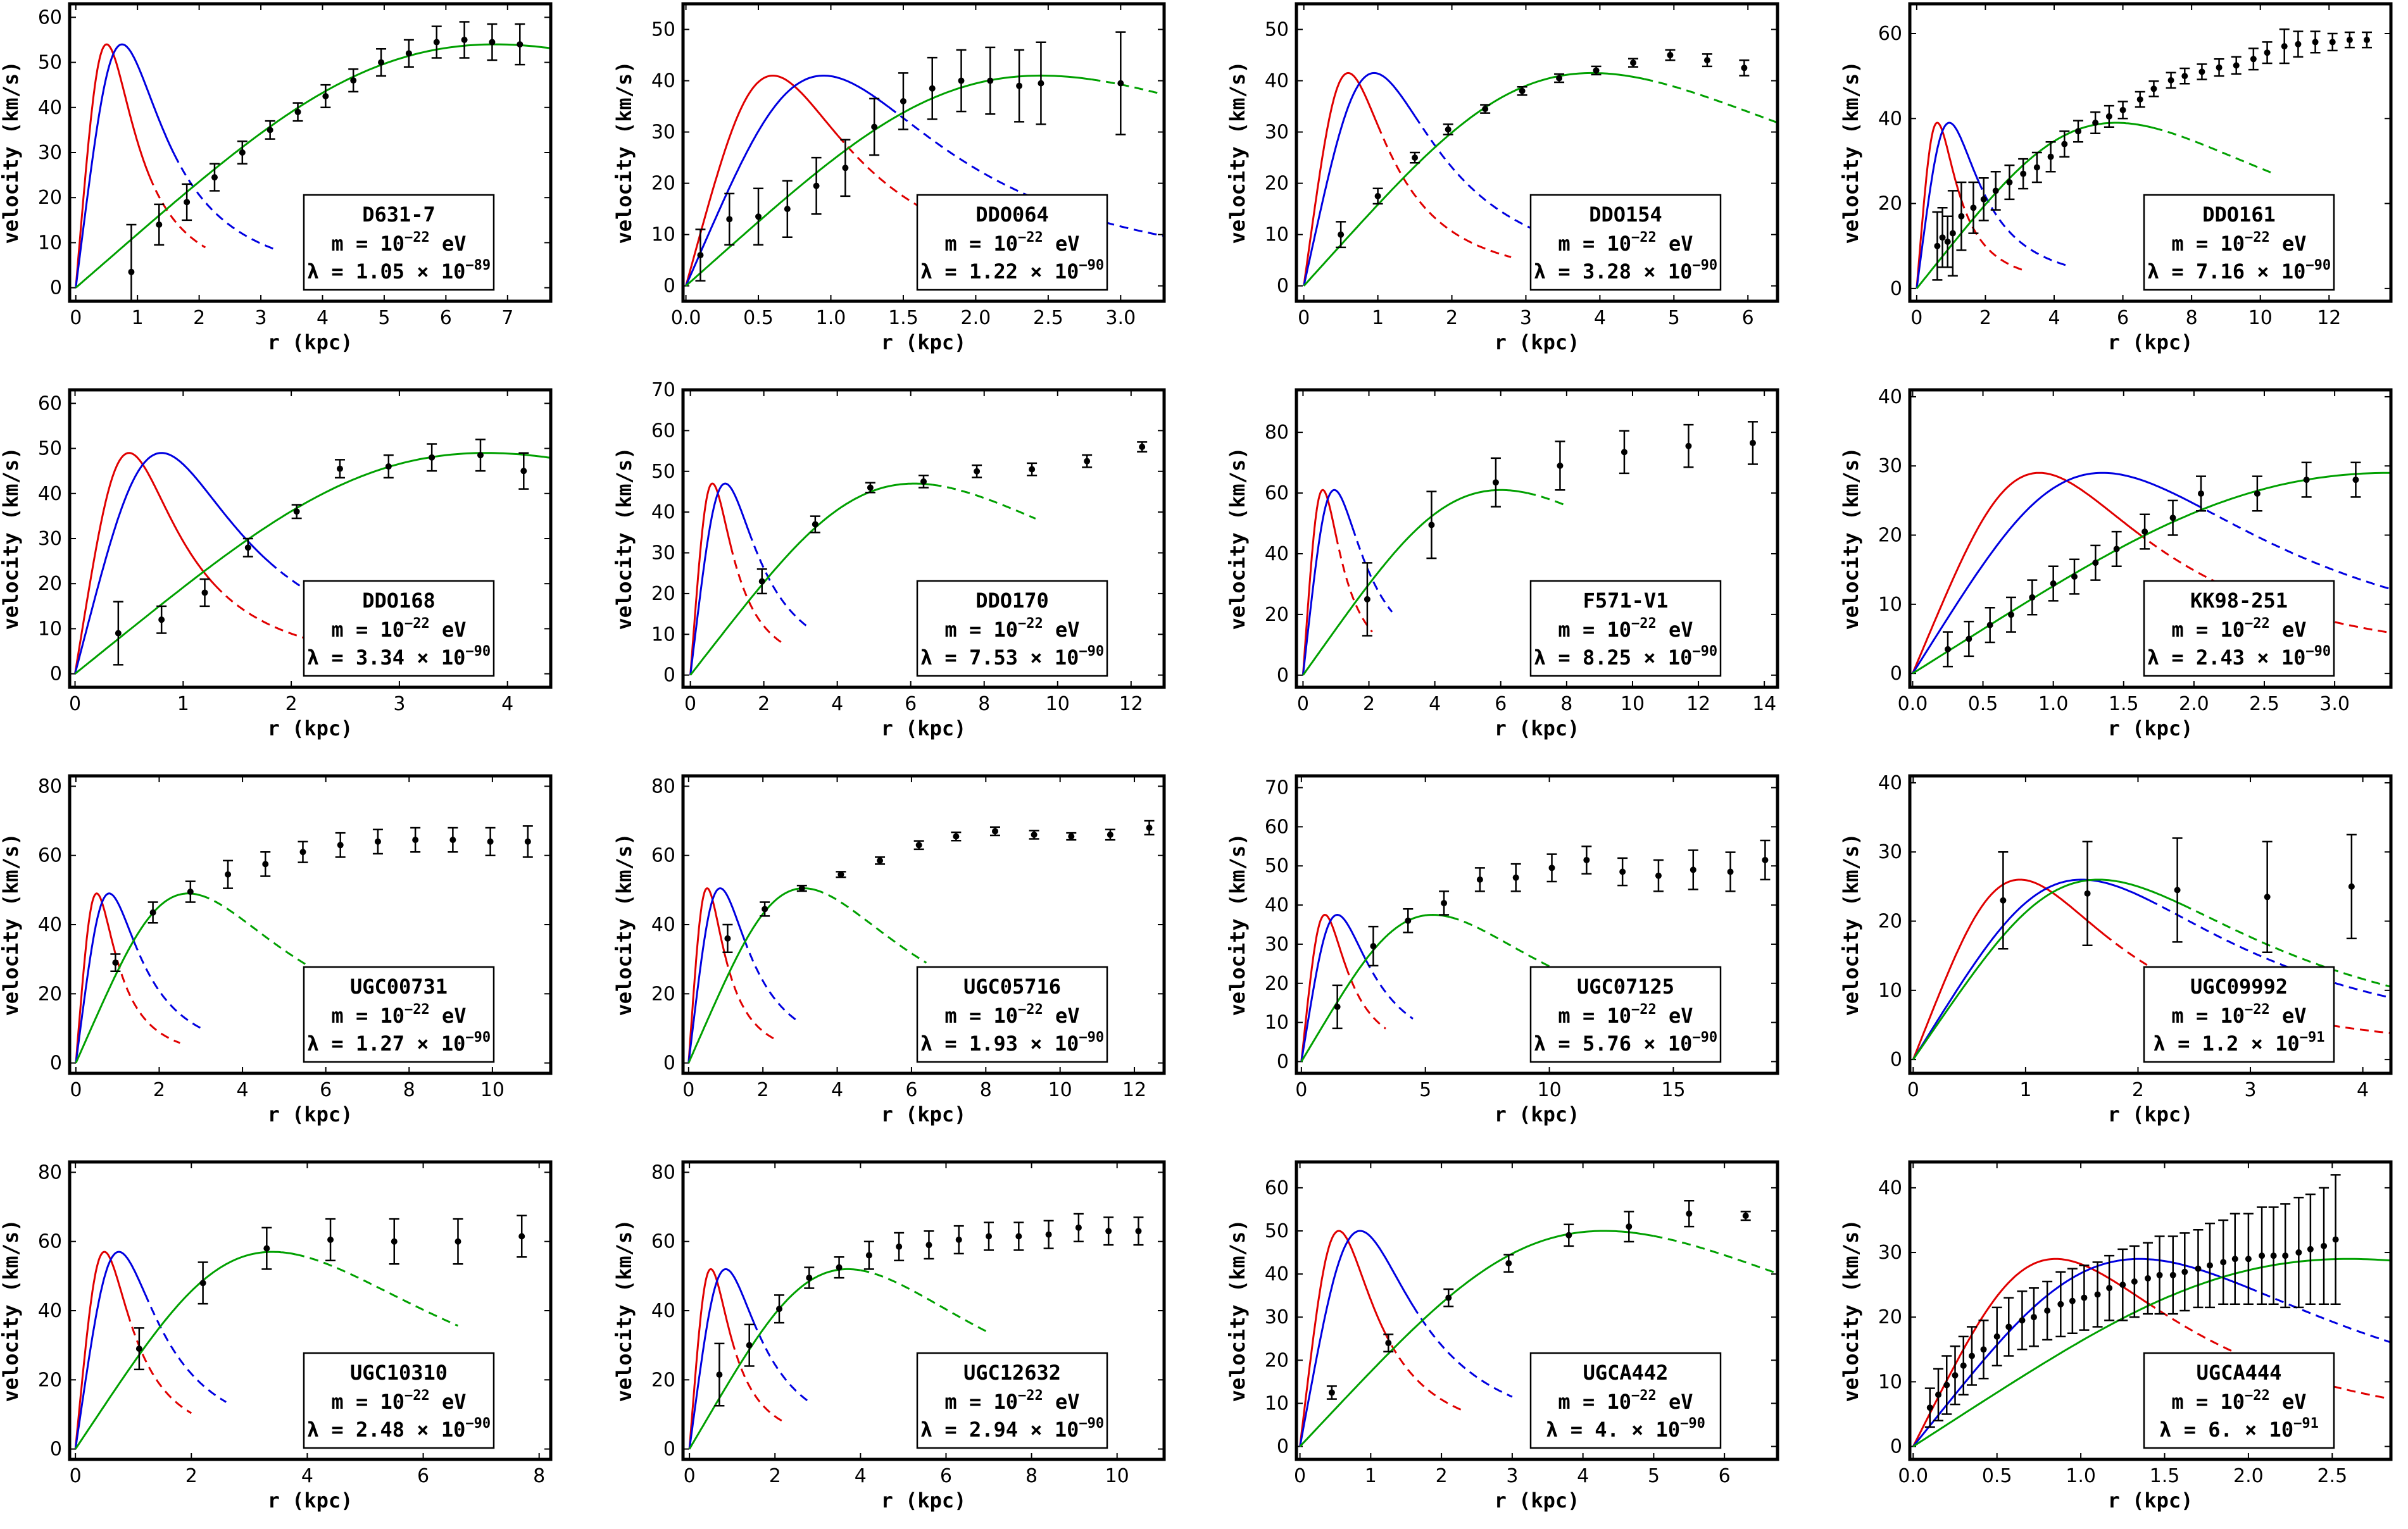 The image size is (2408, 1529). Describe the element at coordinates (2332, 1476) in the screenshot. I see `x-tick-label: 2.5` at that location.